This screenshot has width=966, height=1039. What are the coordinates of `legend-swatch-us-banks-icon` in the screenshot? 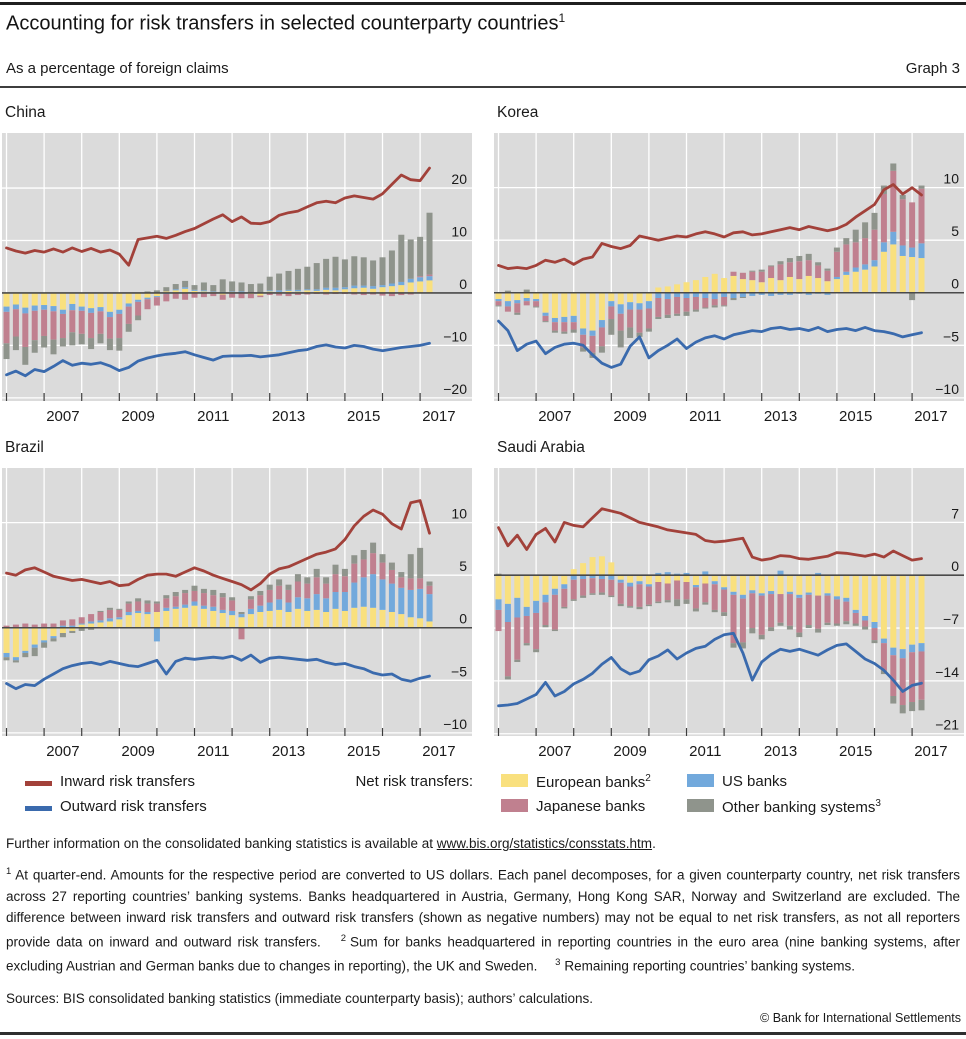 It's located at (700, 780).